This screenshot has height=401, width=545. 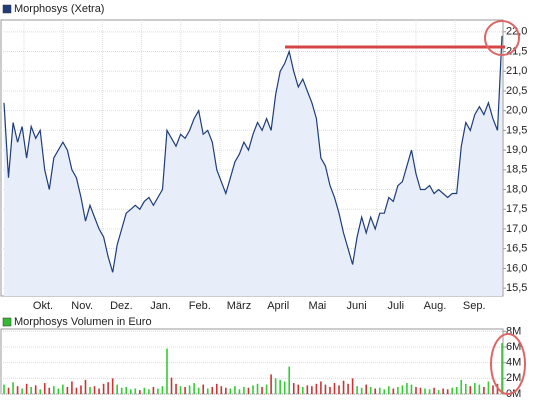 I want to click on y-tick-label: 6M, so click(x=513, y=347).